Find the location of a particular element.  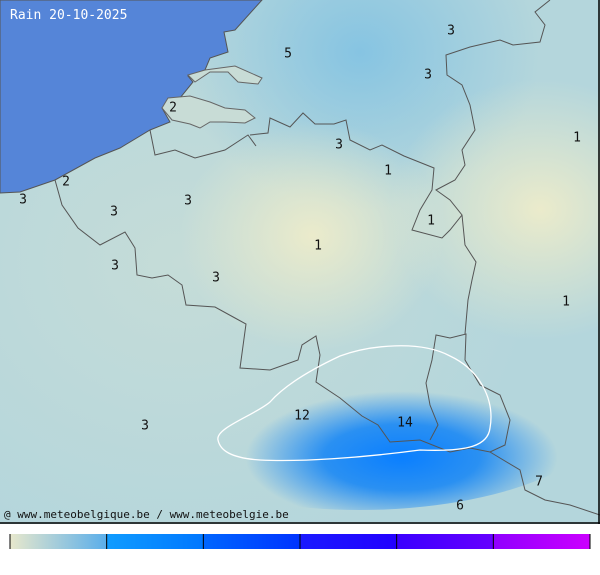

rain-value-label: 7 is located at coordinates (539, 482).